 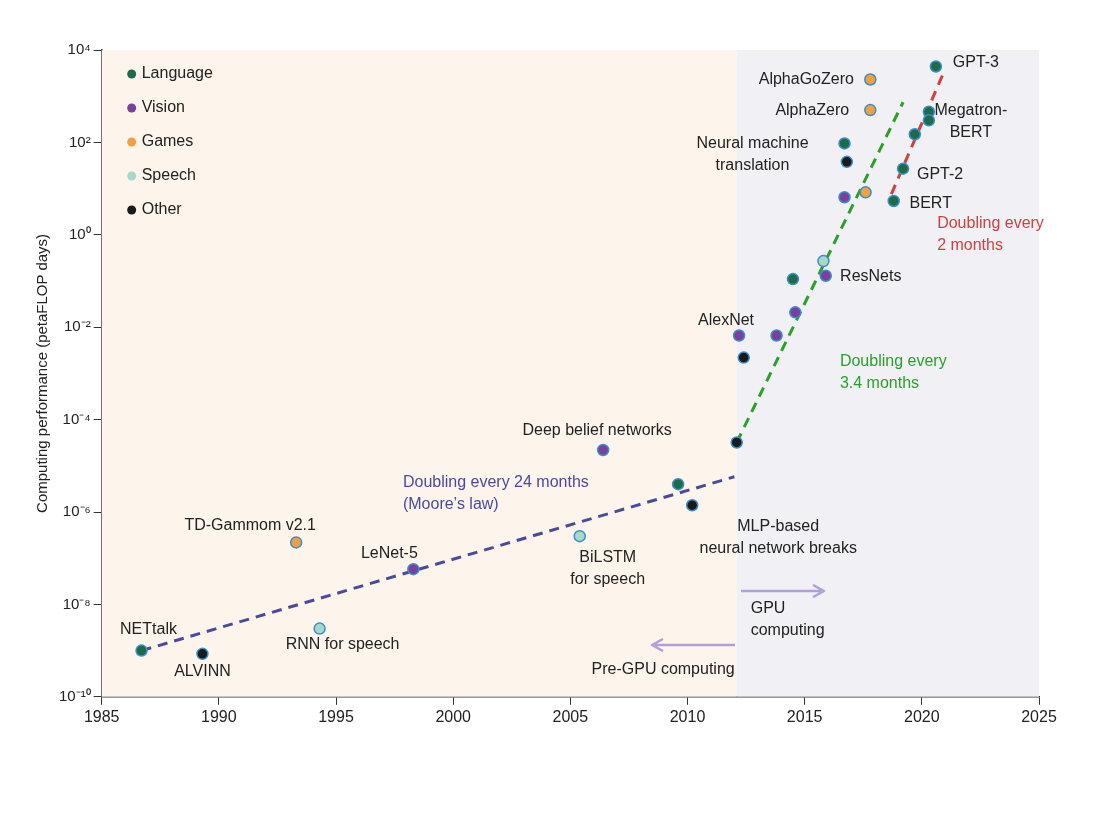 I want to click on text: Doubling every 3.4 months, so click(x=893, y=371).